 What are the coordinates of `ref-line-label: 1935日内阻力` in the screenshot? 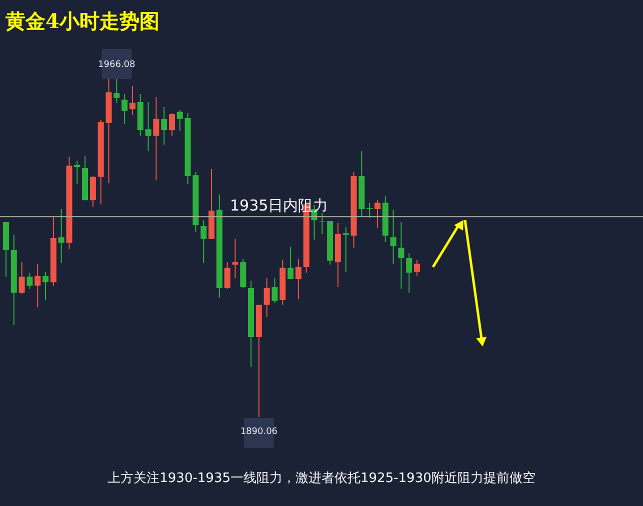 It's located at (279, 205).